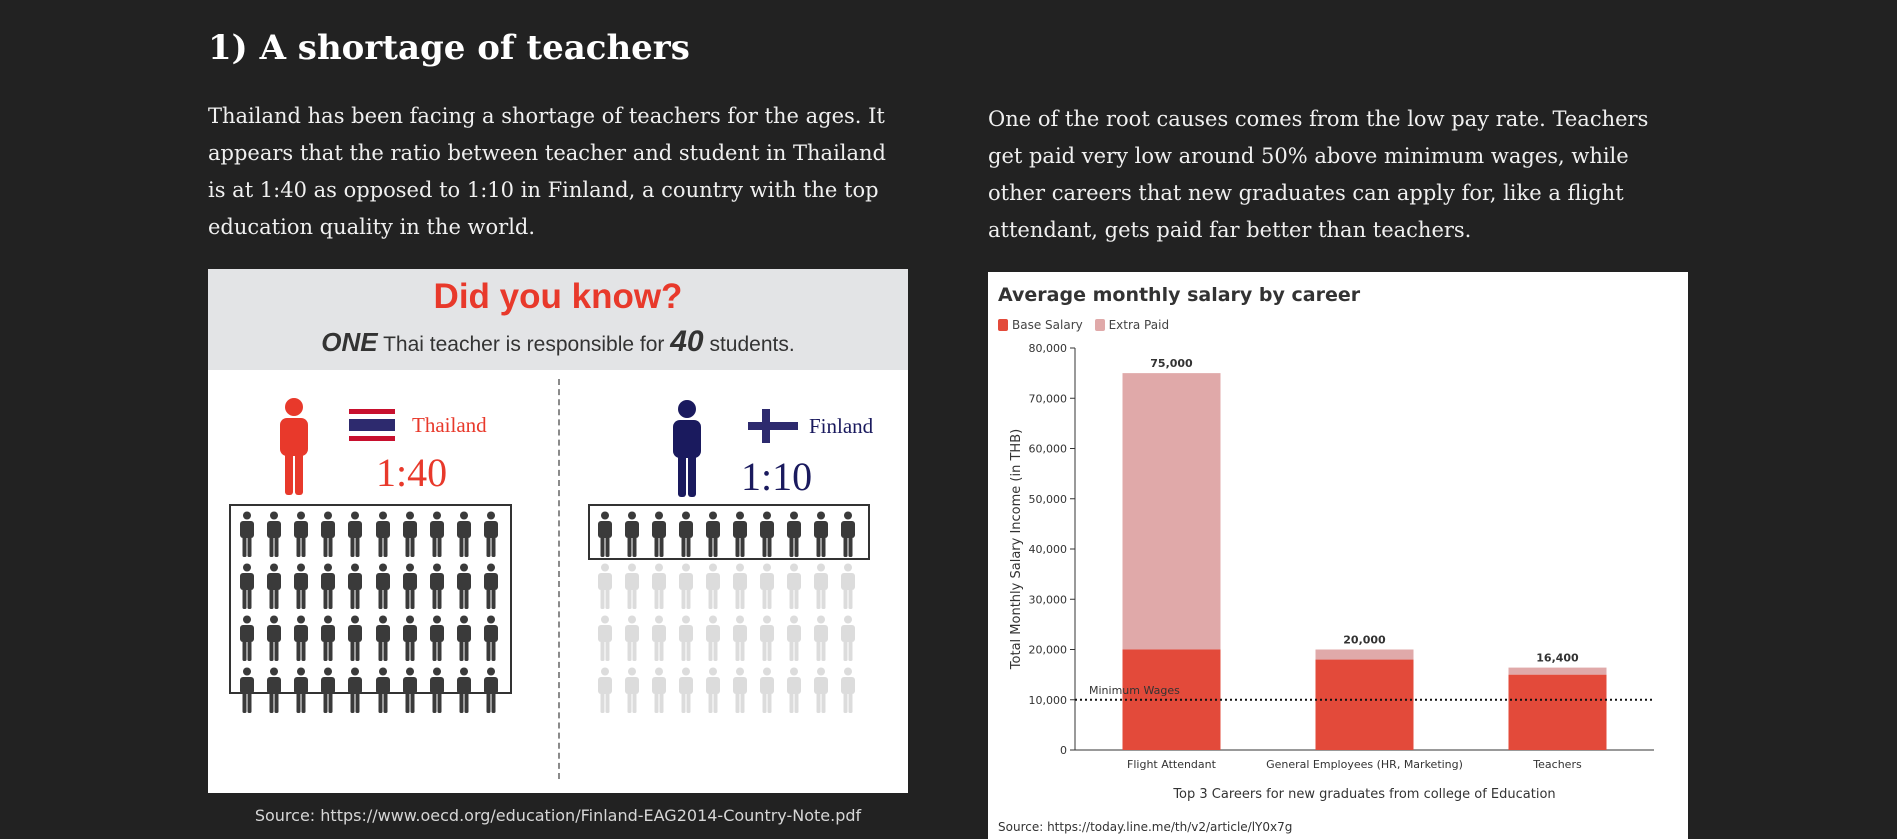 The image size is (1897, 839). Describe the element at coordinates (749, 344) in the screenshot. I see `subtitle-end: students.` at that location.